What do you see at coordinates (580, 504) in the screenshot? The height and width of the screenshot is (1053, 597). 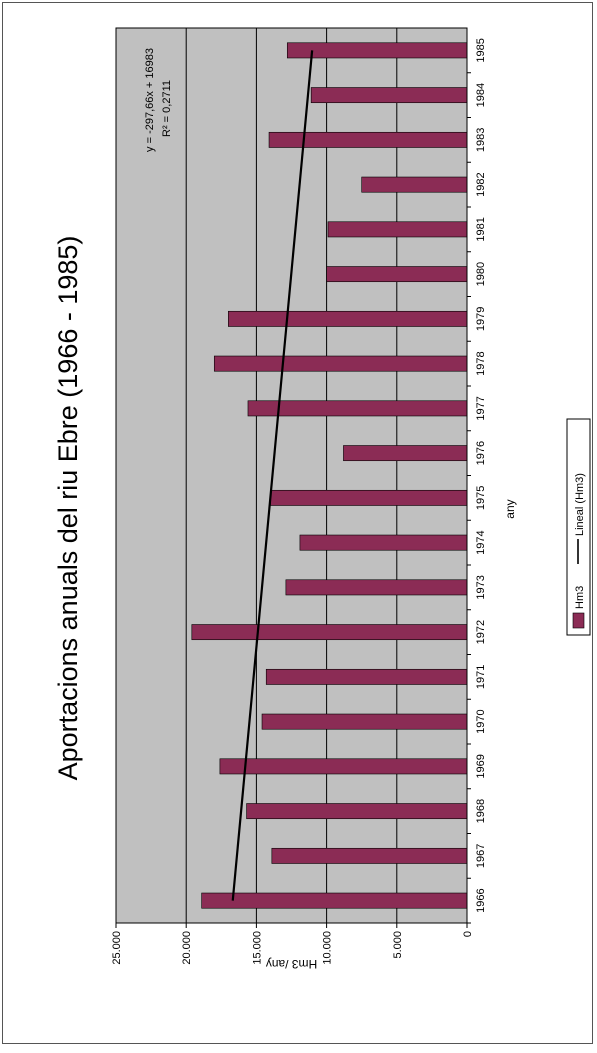 I see `legend-trend-label: Lineal (Hm3)` at bounding box center [580, 504].